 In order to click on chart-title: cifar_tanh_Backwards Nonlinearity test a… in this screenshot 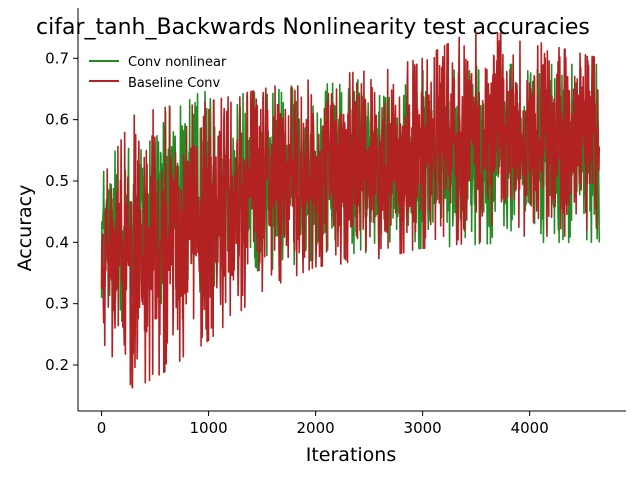, I will do `click(313, 27)`.